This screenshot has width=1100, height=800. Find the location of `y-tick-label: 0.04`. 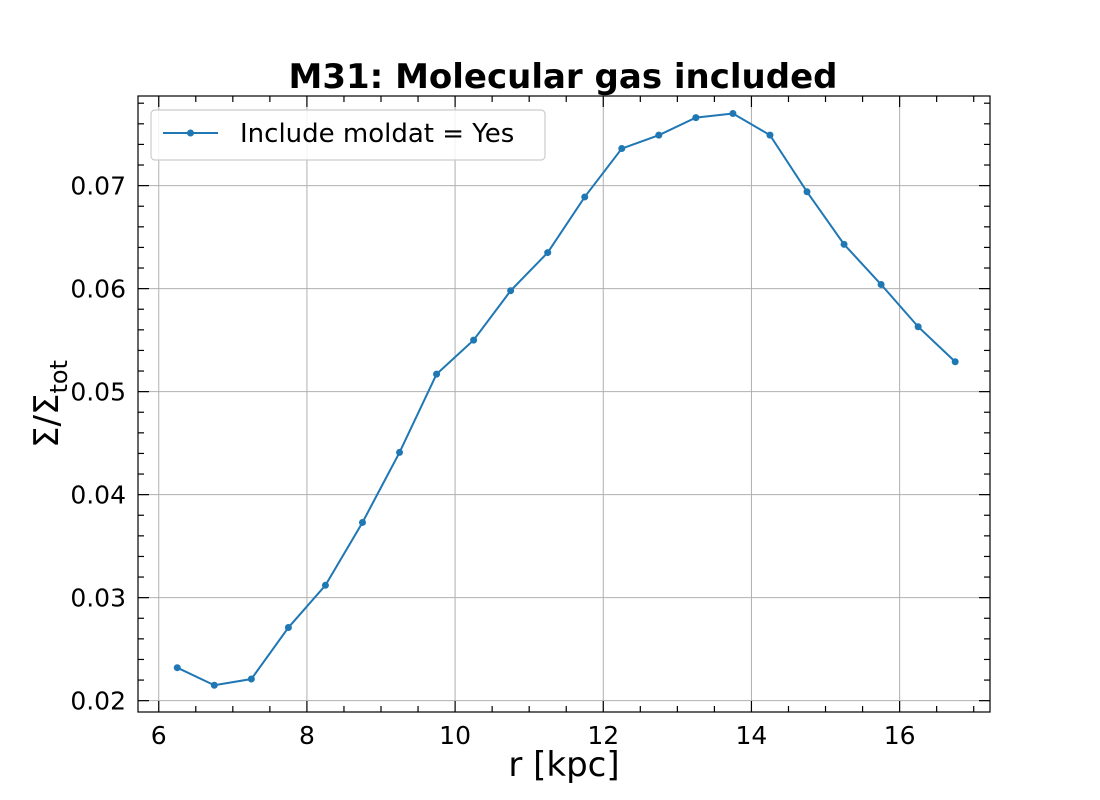

y-tick-label: 0.04 is located at coordinates (98, 495).